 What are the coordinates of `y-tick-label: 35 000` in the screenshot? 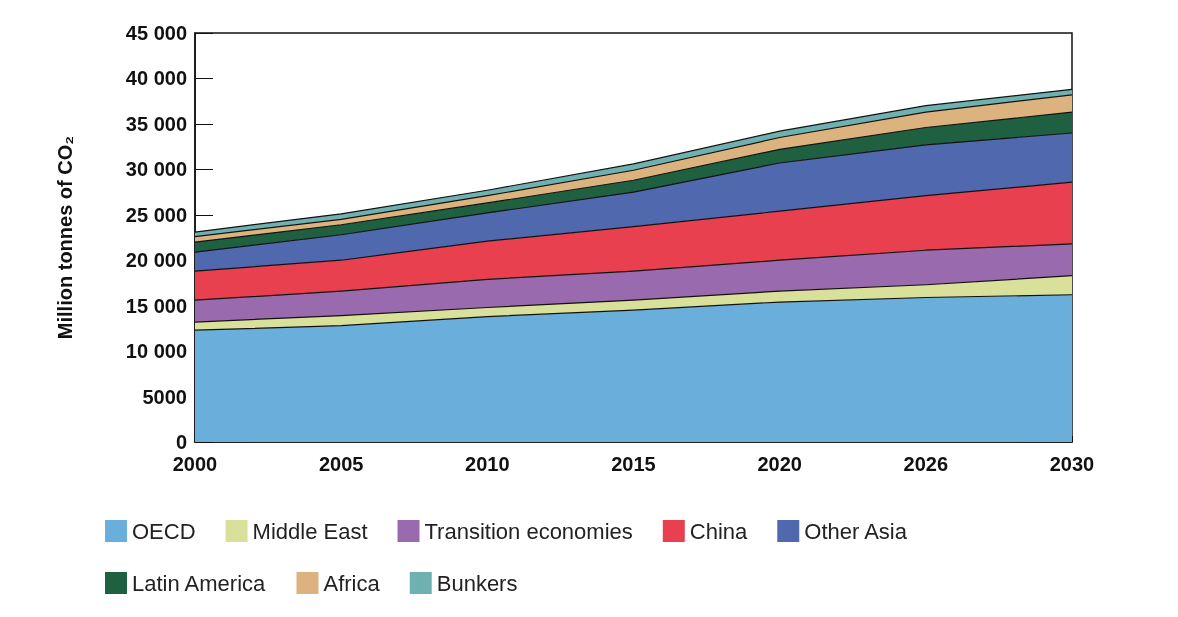 It's located at (156, 123).